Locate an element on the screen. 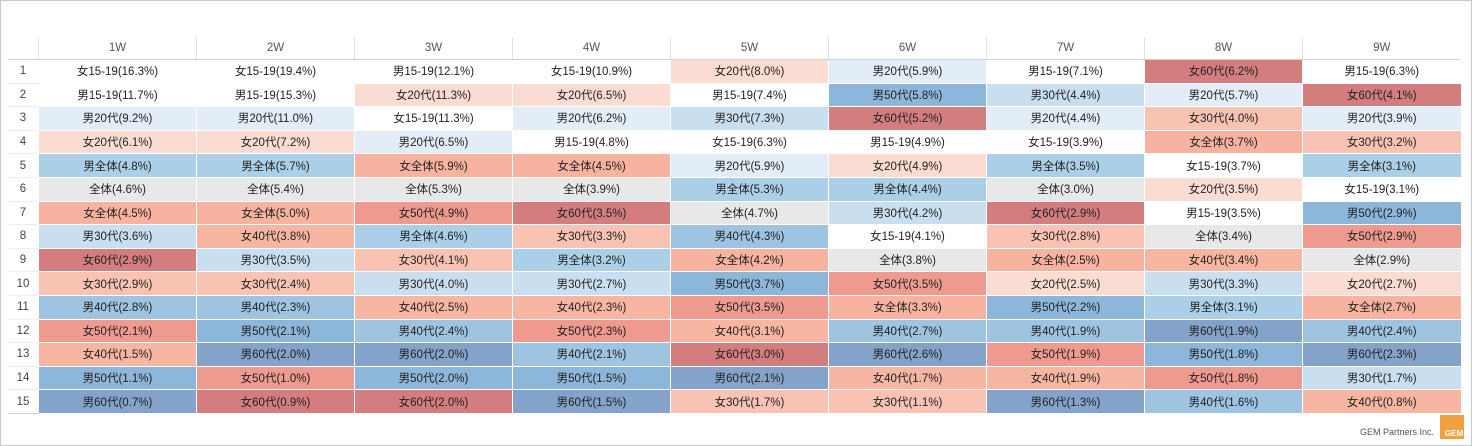  header-row: 1W 2W 3W 4W 5W 6W 7W 8W 9W is located at coordinates (734, 48).